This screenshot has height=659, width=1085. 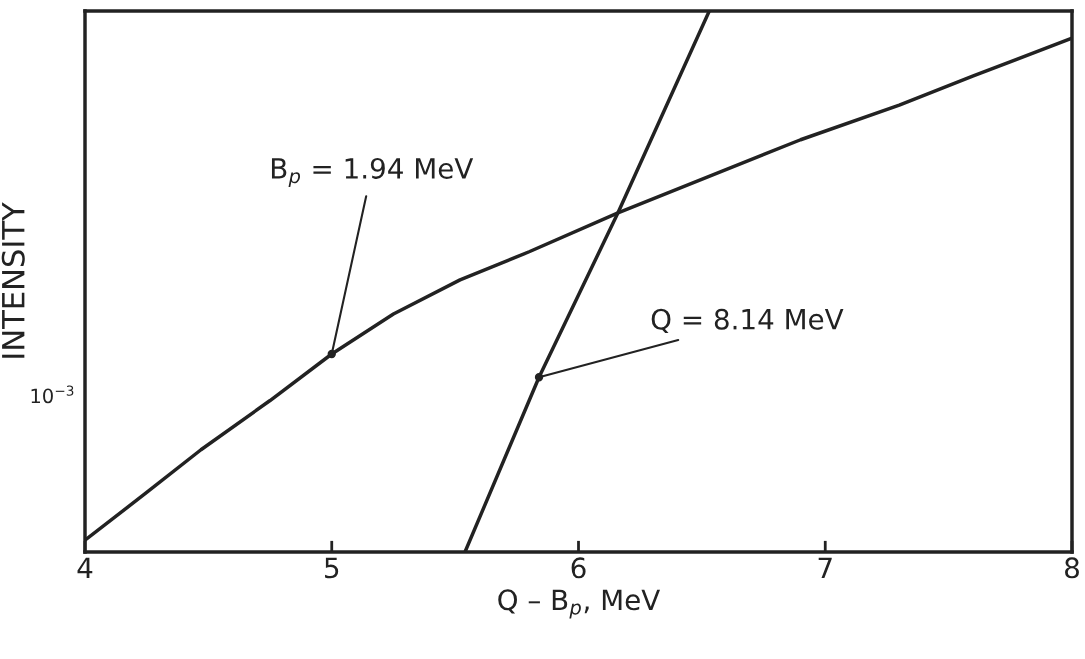 I want to click on annotation: B$_{p}$ = 1.94 MeV, so click(x=372, y=172).